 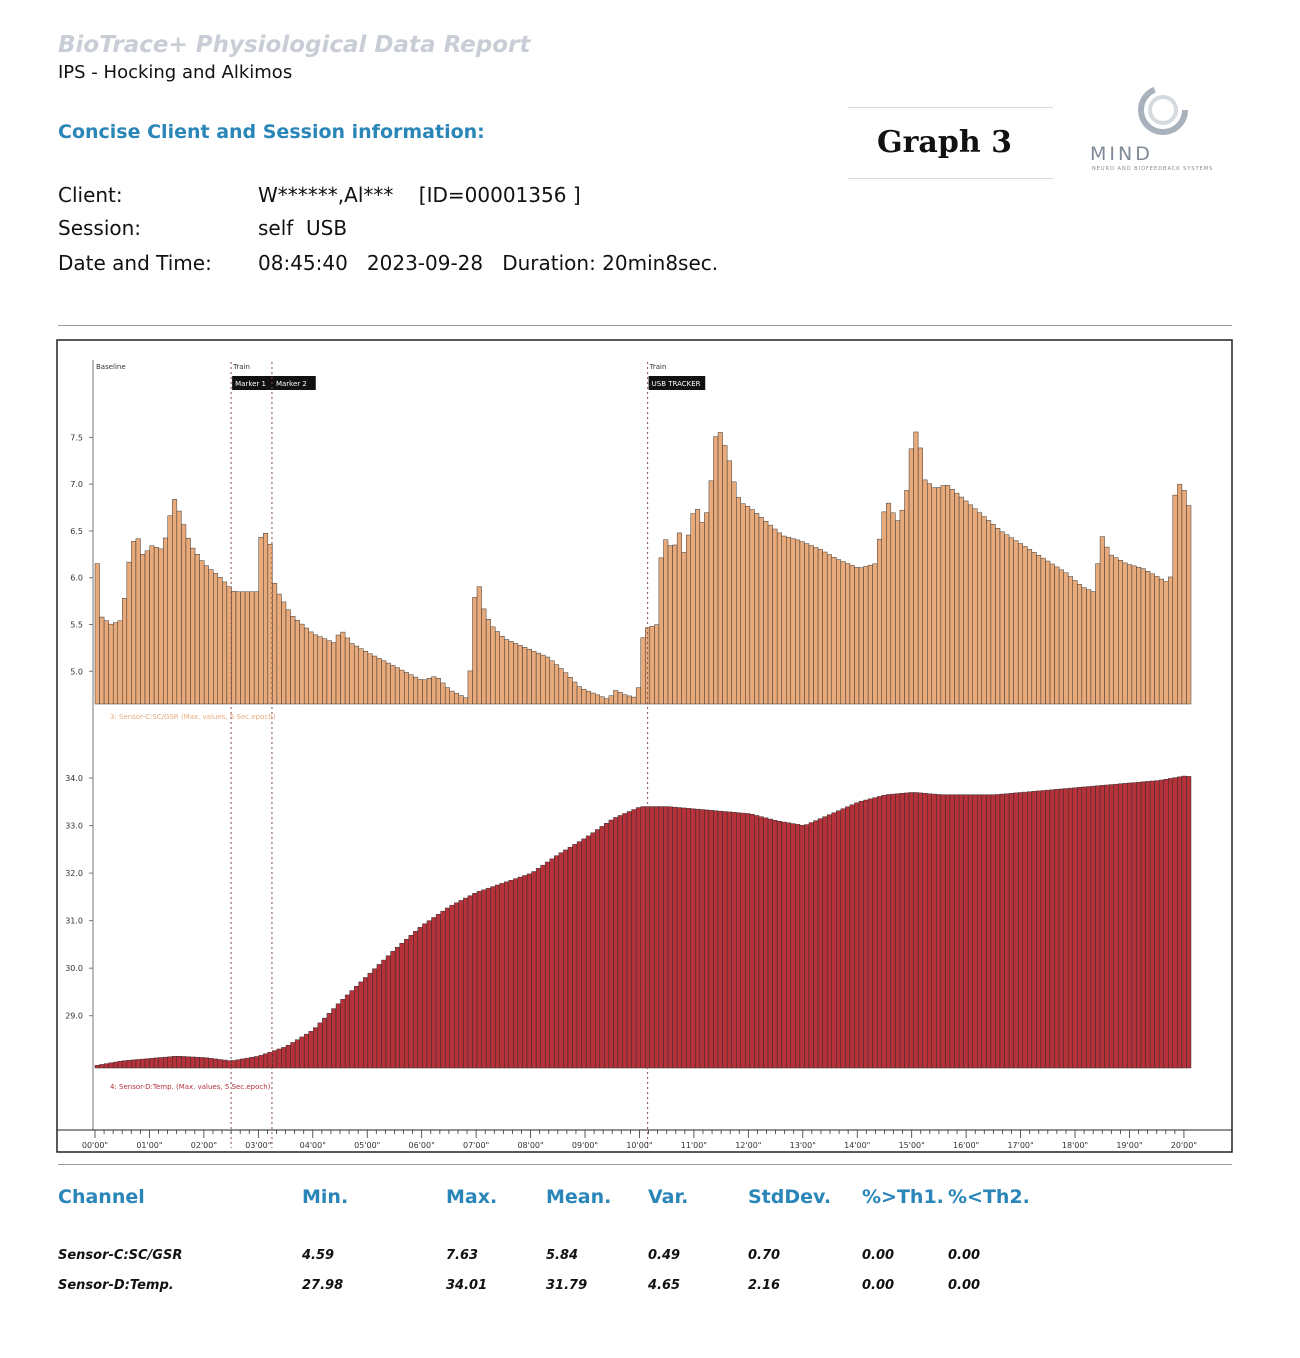 What do you see at coordinates (291, 384) in the screenshot?
I see `marker-box-label: Marker 2` at bounding box center [291, 384].